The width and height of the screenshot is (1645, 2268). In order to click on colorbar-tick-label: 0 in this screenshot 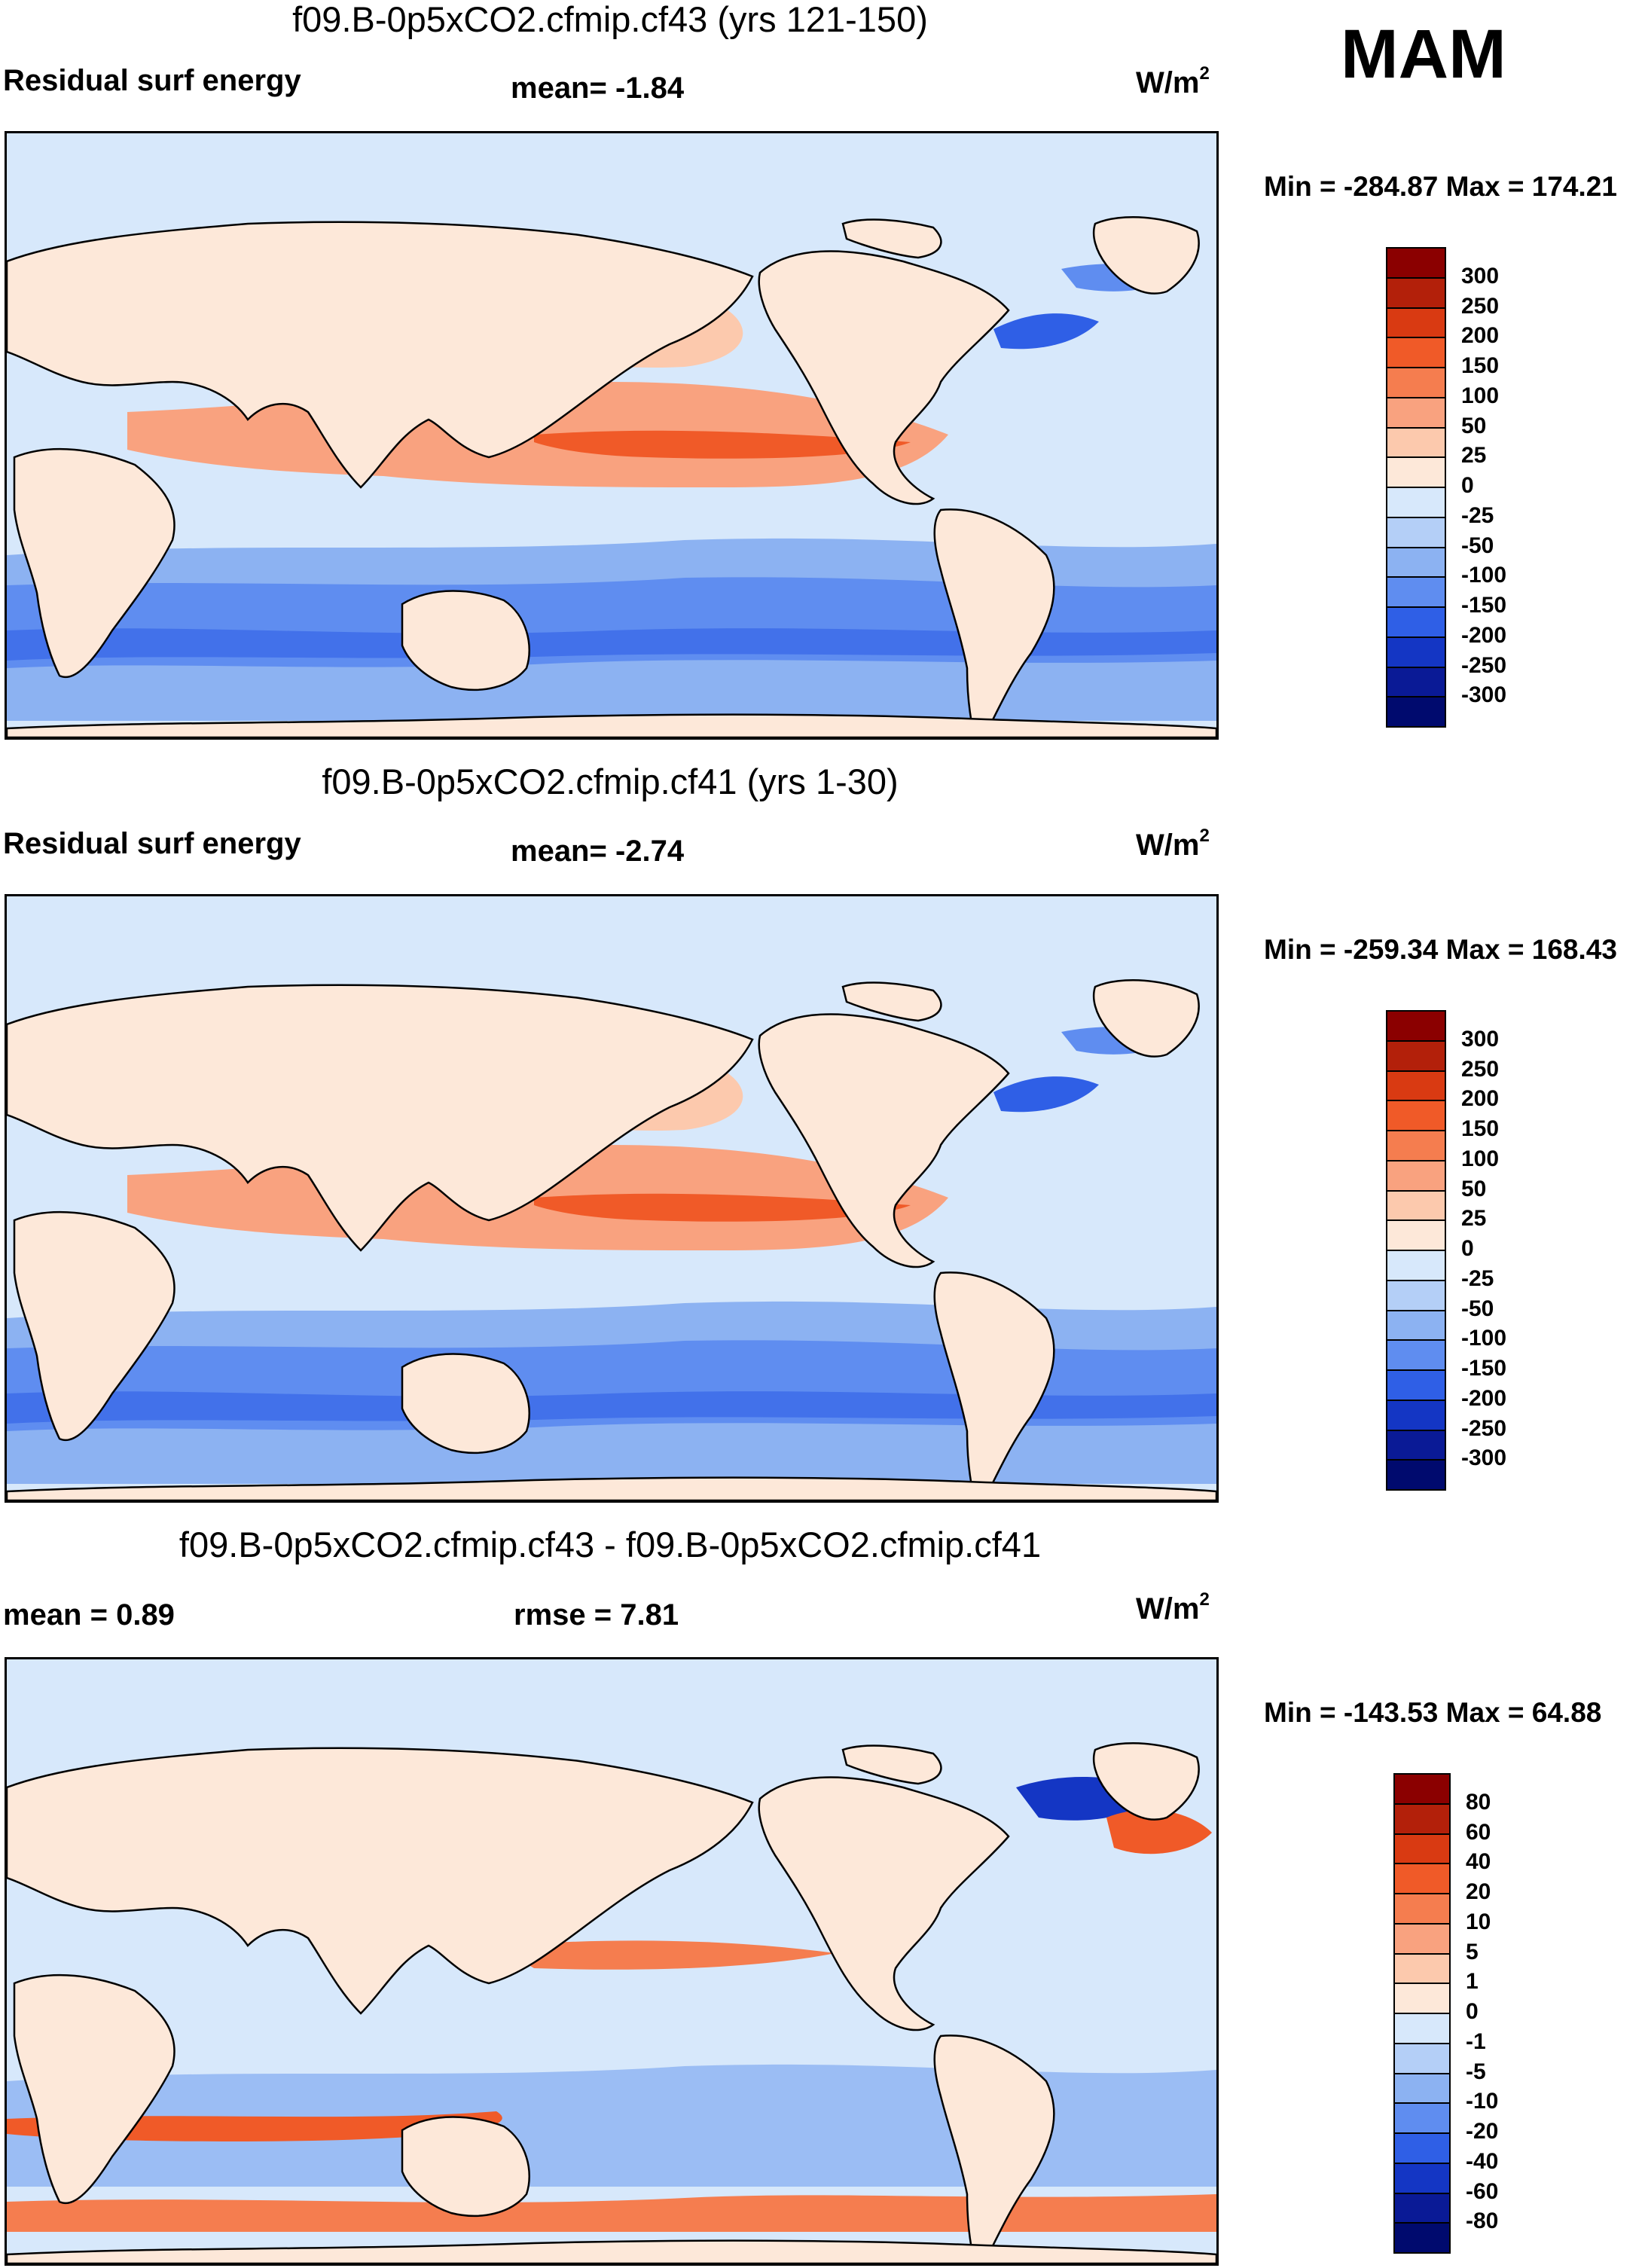, I will do `click(1467, 1248)`.